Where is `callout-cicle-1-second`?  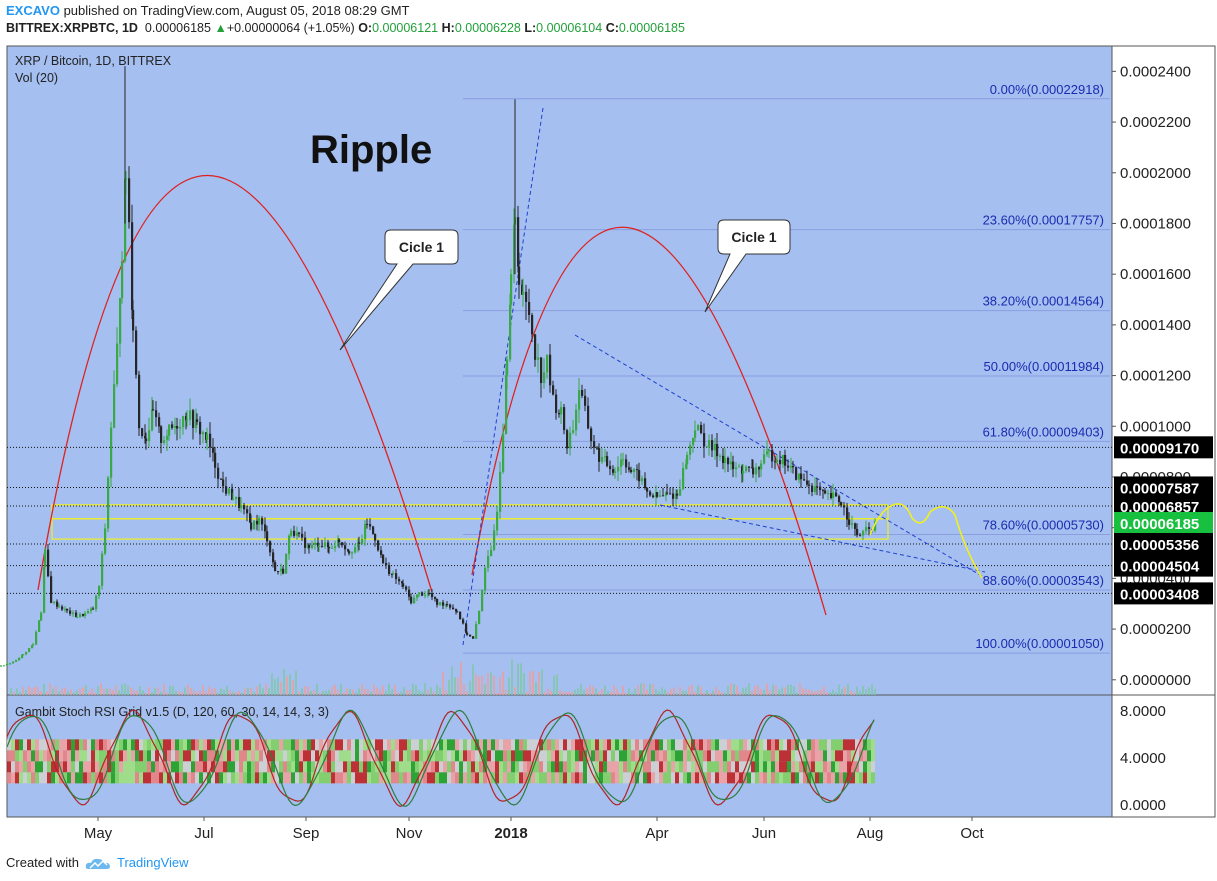 callout-cicle-1-second is located at coordinates (747, 266).